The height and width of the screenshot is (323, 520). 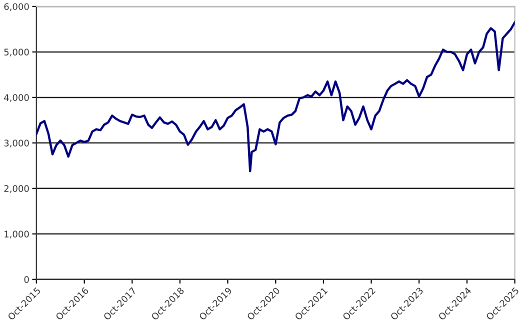 I want to click on y-tick-label: 2,000, so click(x=16, y=189).